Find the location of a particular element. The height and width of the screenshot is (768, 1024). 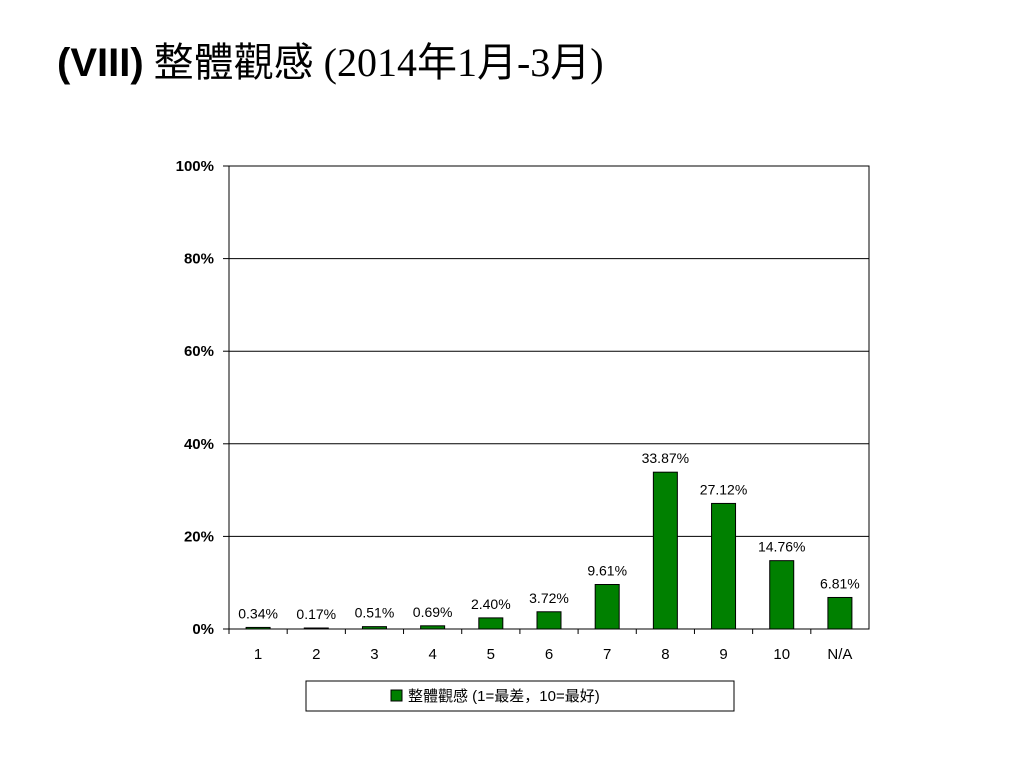

x-tick-label: 5 is located at coordinates (491, 654).